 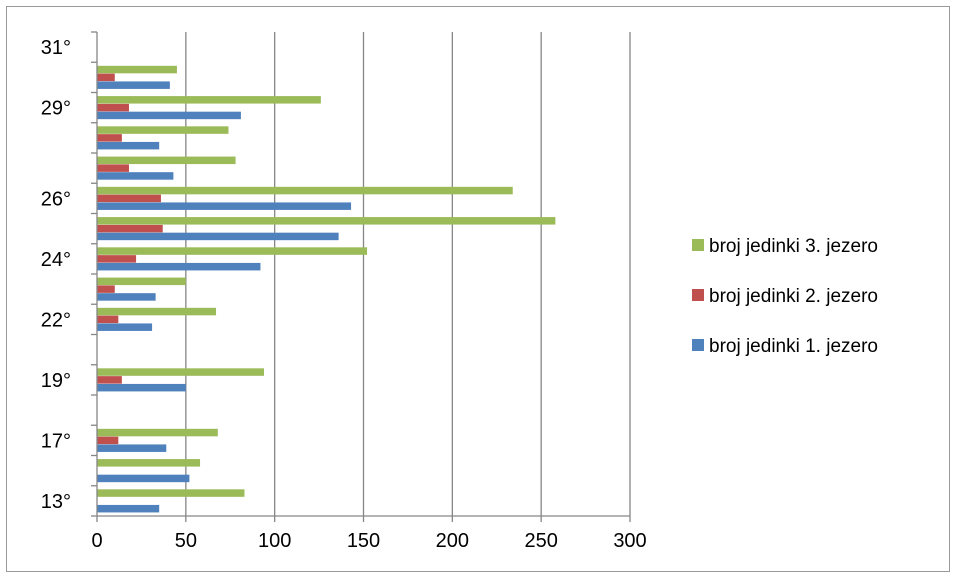 I want to click on x-tick-label: 0, so click(x=96, y=541).